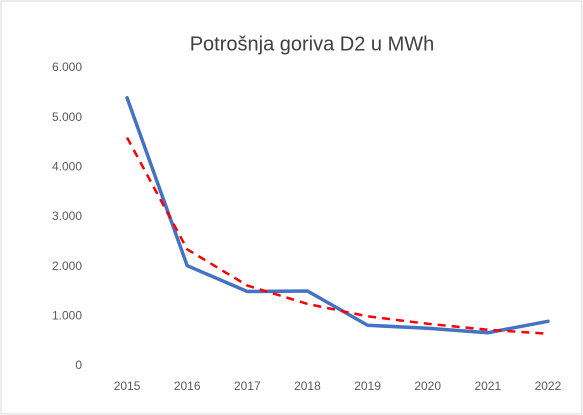 This screenshot has width=583, height=415. I want to click on x-tick-label: 2022, so click(548, 386).